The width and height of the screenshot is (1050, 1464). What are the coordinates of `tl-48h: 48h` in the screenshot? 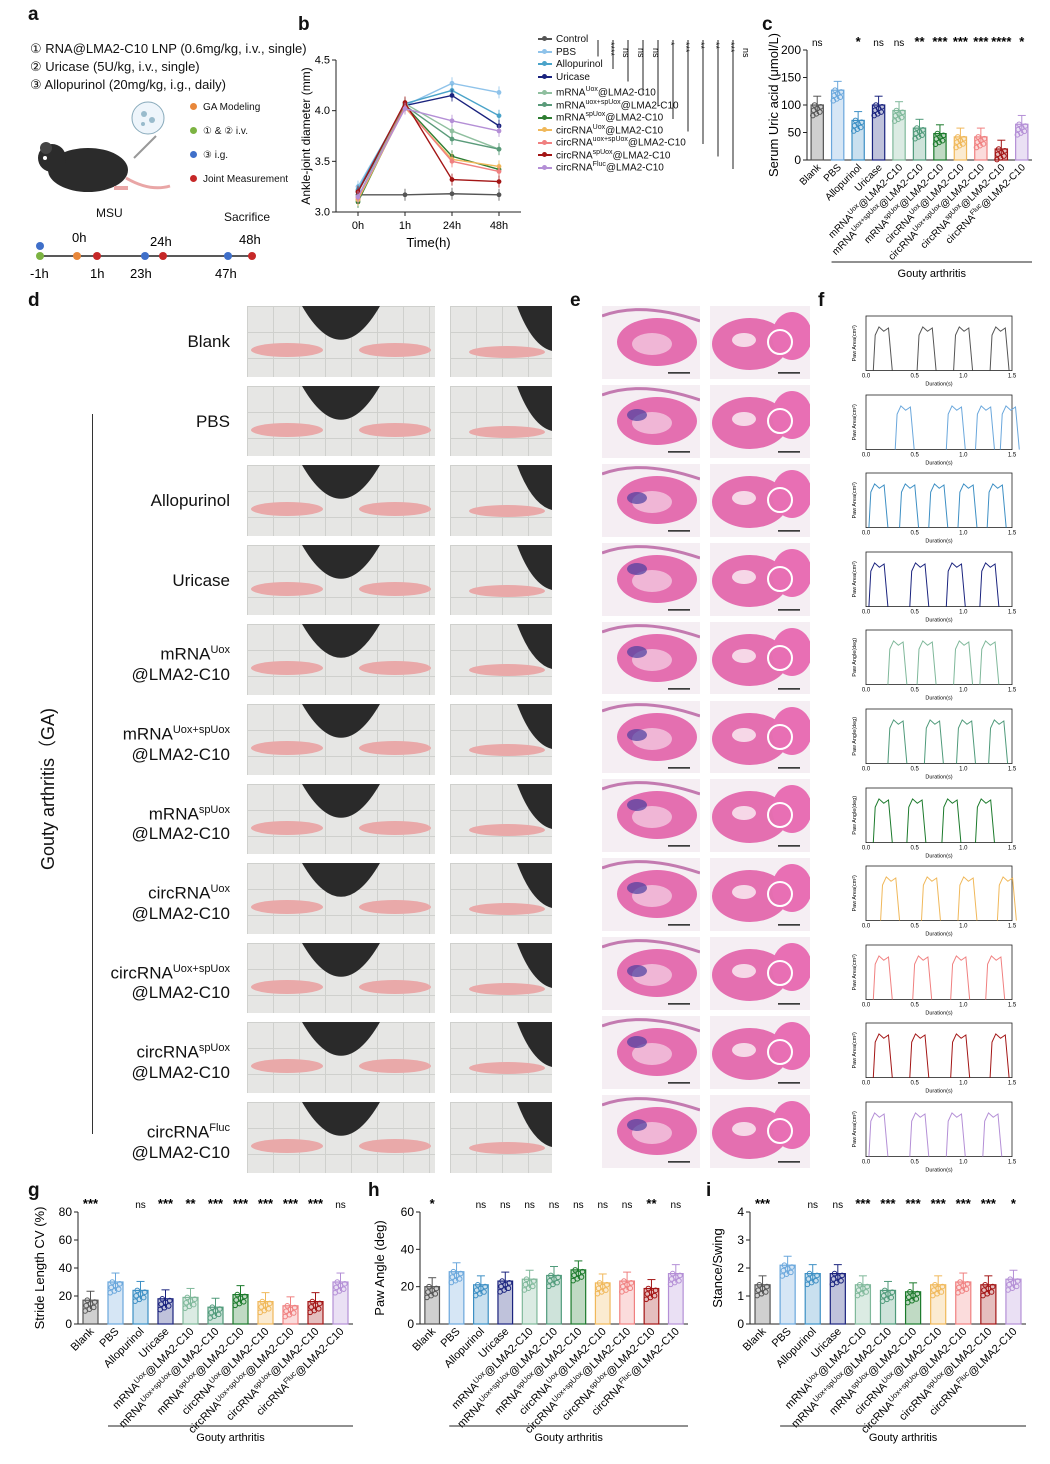 It's located at (250, 239).